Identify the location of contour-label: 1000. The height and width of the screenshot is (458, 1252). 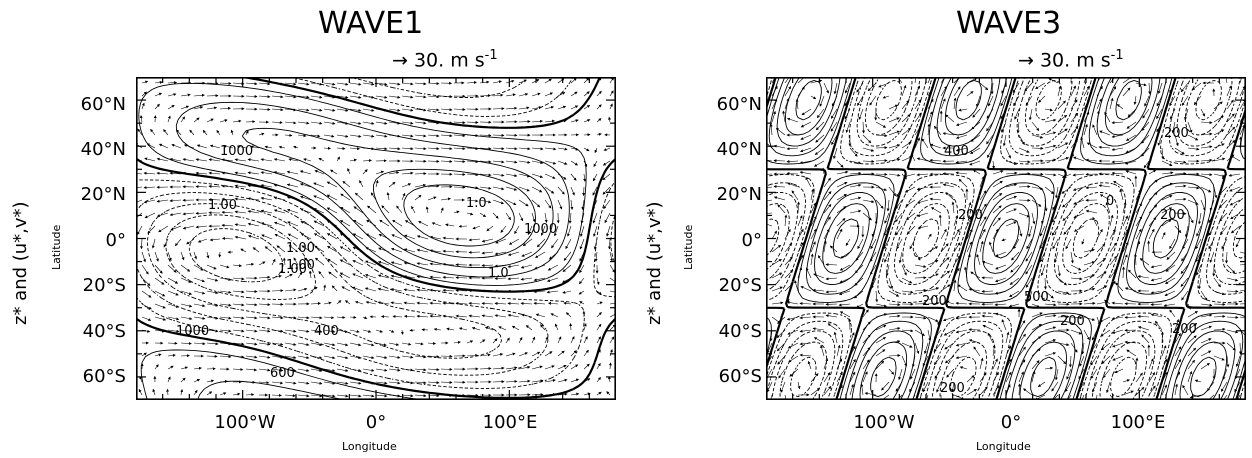
(540, 229).